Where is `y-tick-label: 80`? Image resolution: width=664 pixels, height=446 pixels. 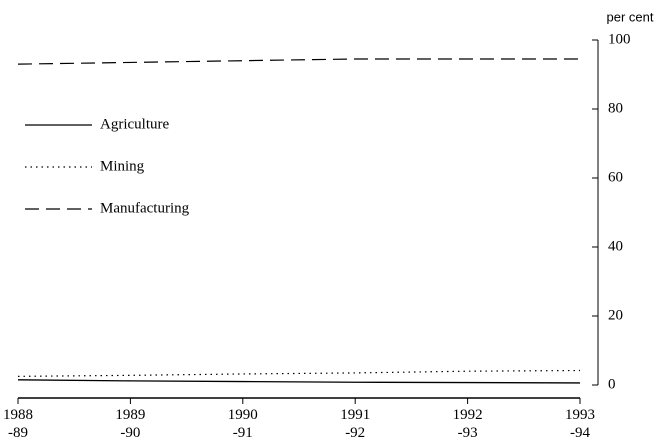 y-tick-label: 80 is located at coordinates (615, 108).